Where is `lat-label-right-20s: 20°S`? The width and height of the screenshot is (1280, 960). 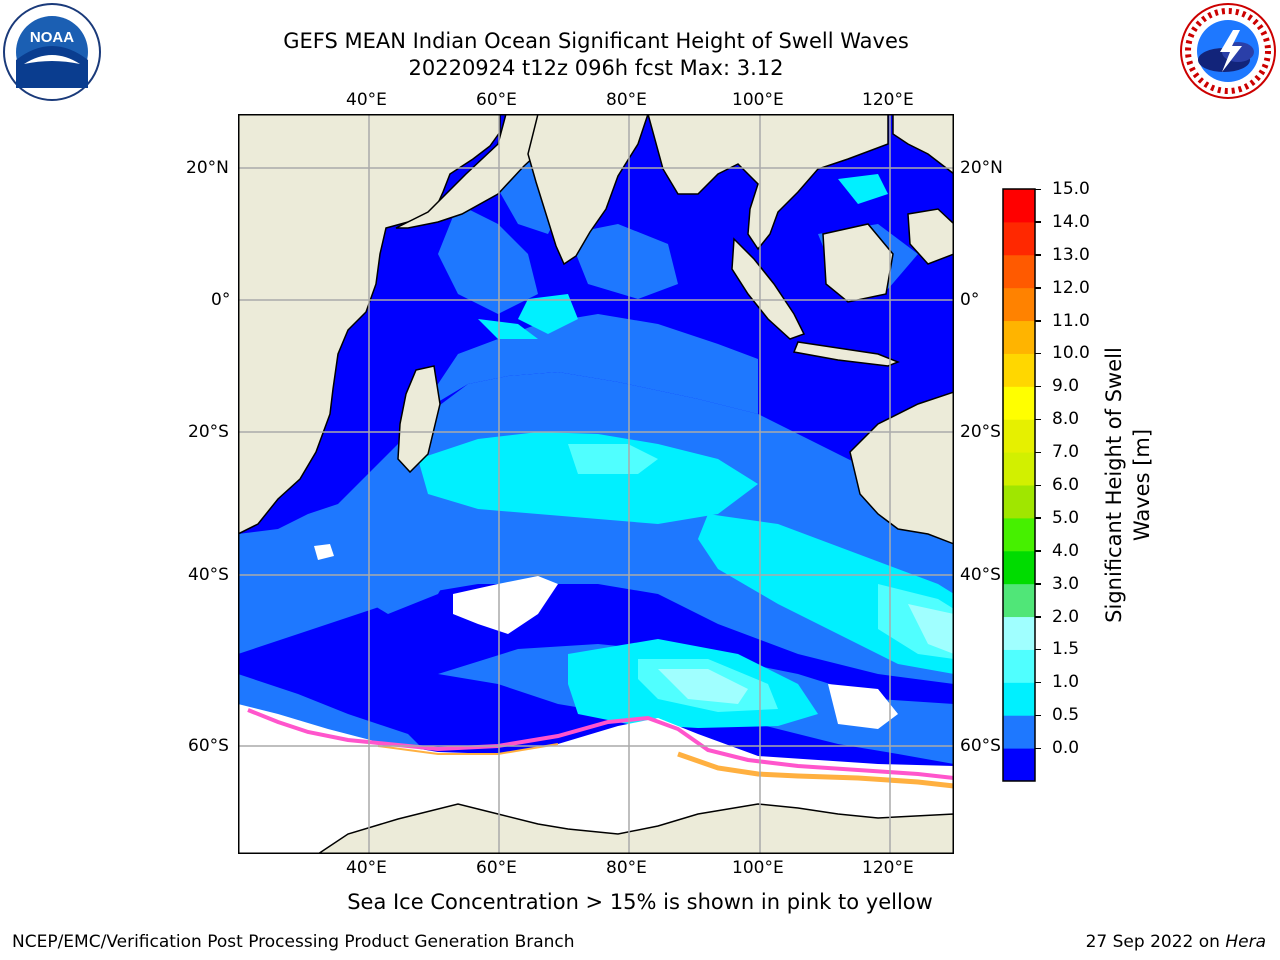 lat-label-right-20s: 20°S is located at coordinates (980, 432).